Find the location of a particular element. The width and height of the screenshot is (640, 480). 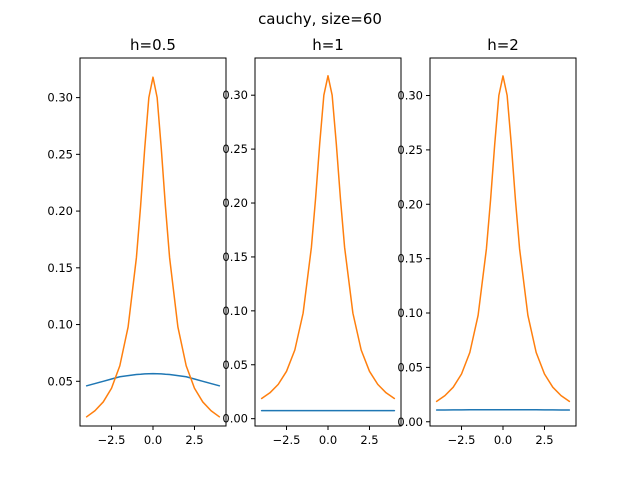

series-line-kde is located at coordinates (153, 379).